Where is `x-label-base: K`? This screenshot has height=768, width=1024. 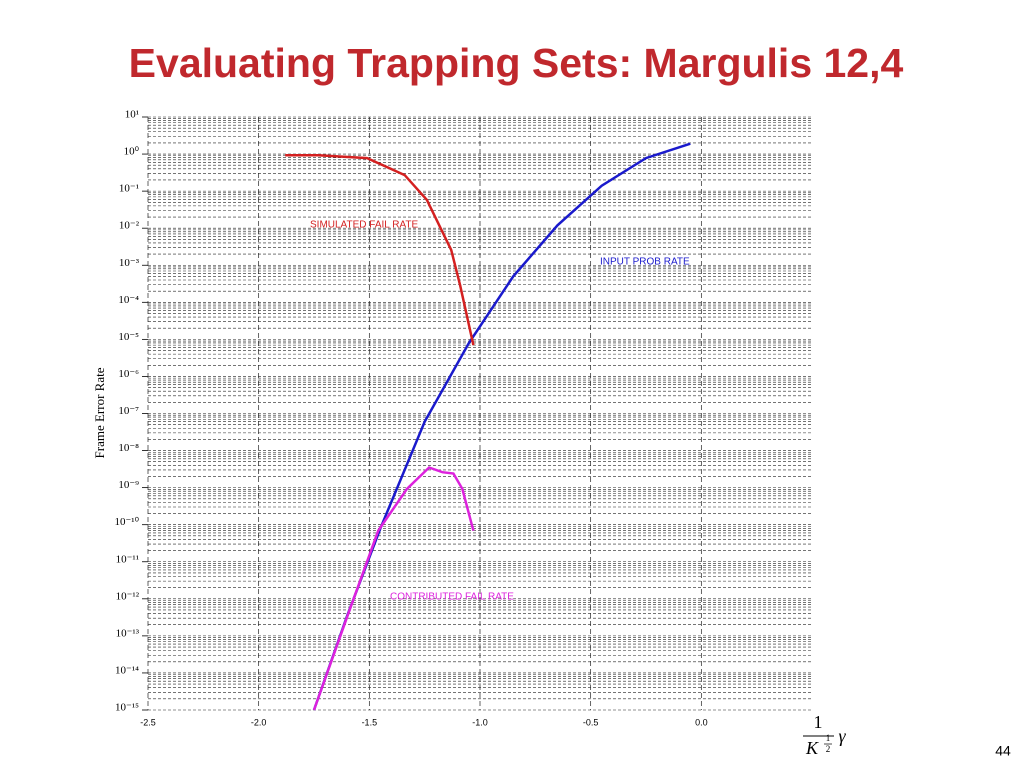
x-label-base: K is located at coordinates (812, 748).